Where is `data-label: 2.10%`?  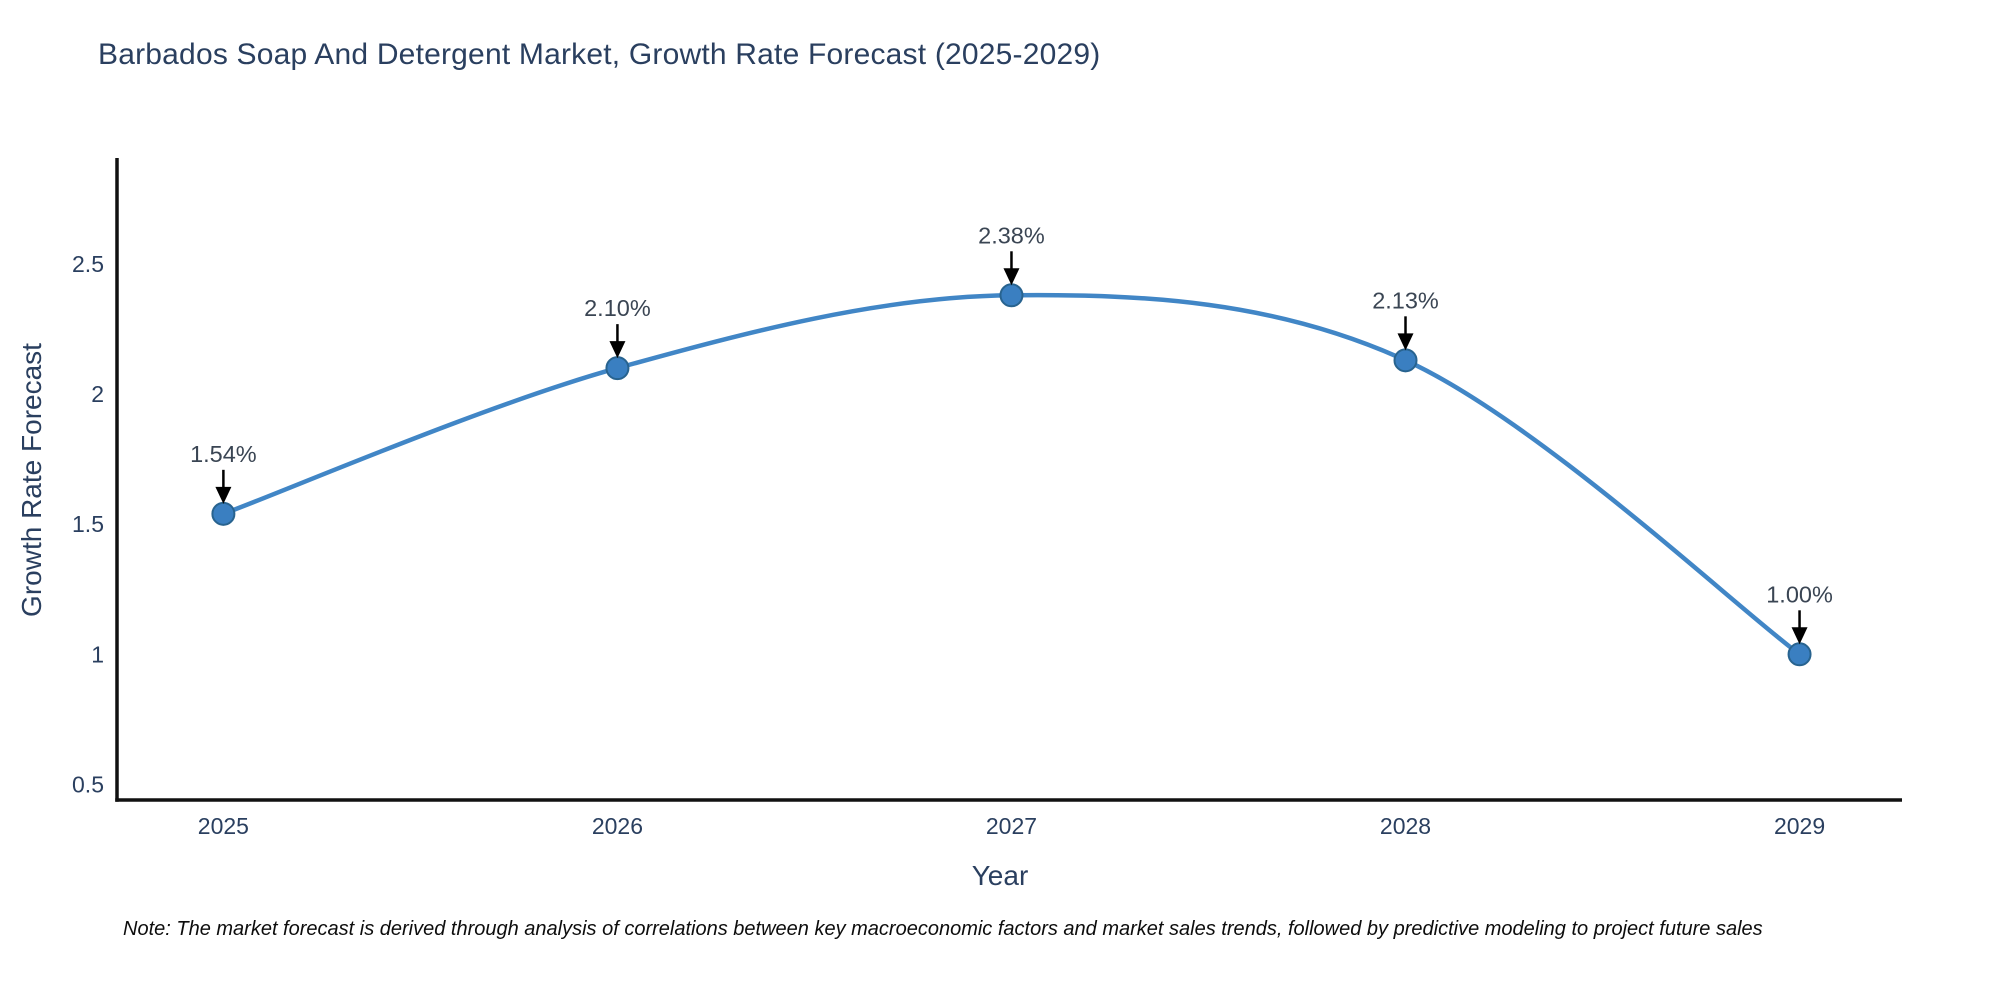 data-label: 2.10% is located at coordinates (617, 308).